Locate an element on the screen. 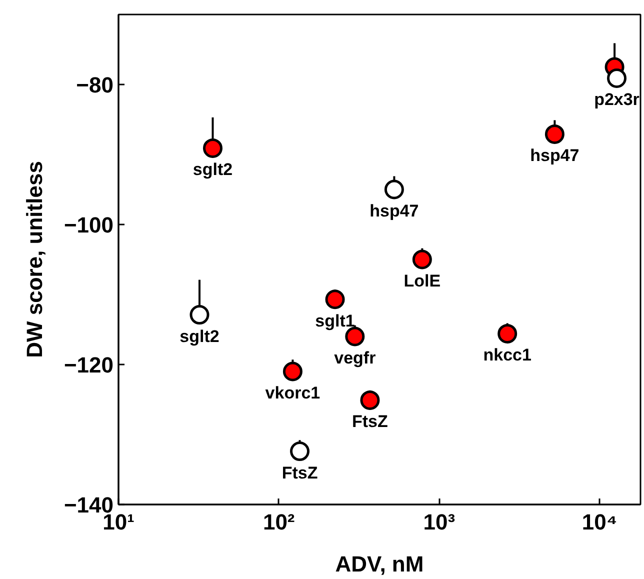 The width and height of the screenshot is (644, 579). y-tick-label: −80 is located at coordinates (95, 85).